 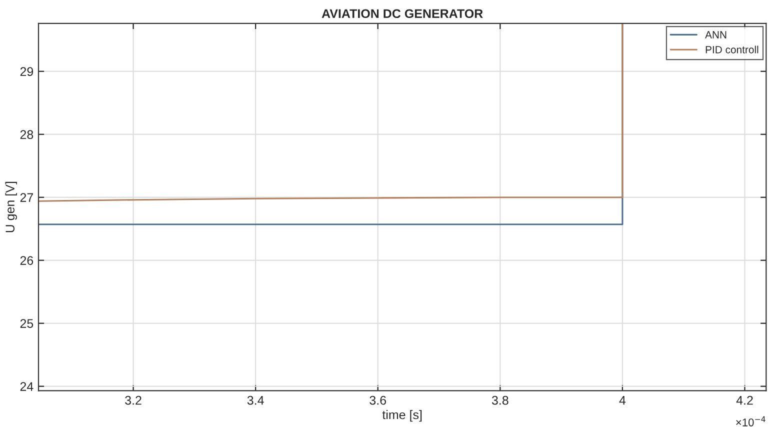 What do you see at coordinates (378, 400) in the screenshot?
I see `x-tick-label: 3.6` at bounding box center [378, 400].